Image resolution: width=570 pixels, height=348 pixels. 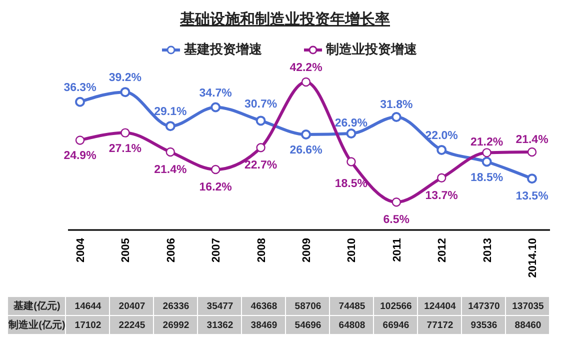 I want to click on text: 38469, so click(x=264, y=326).